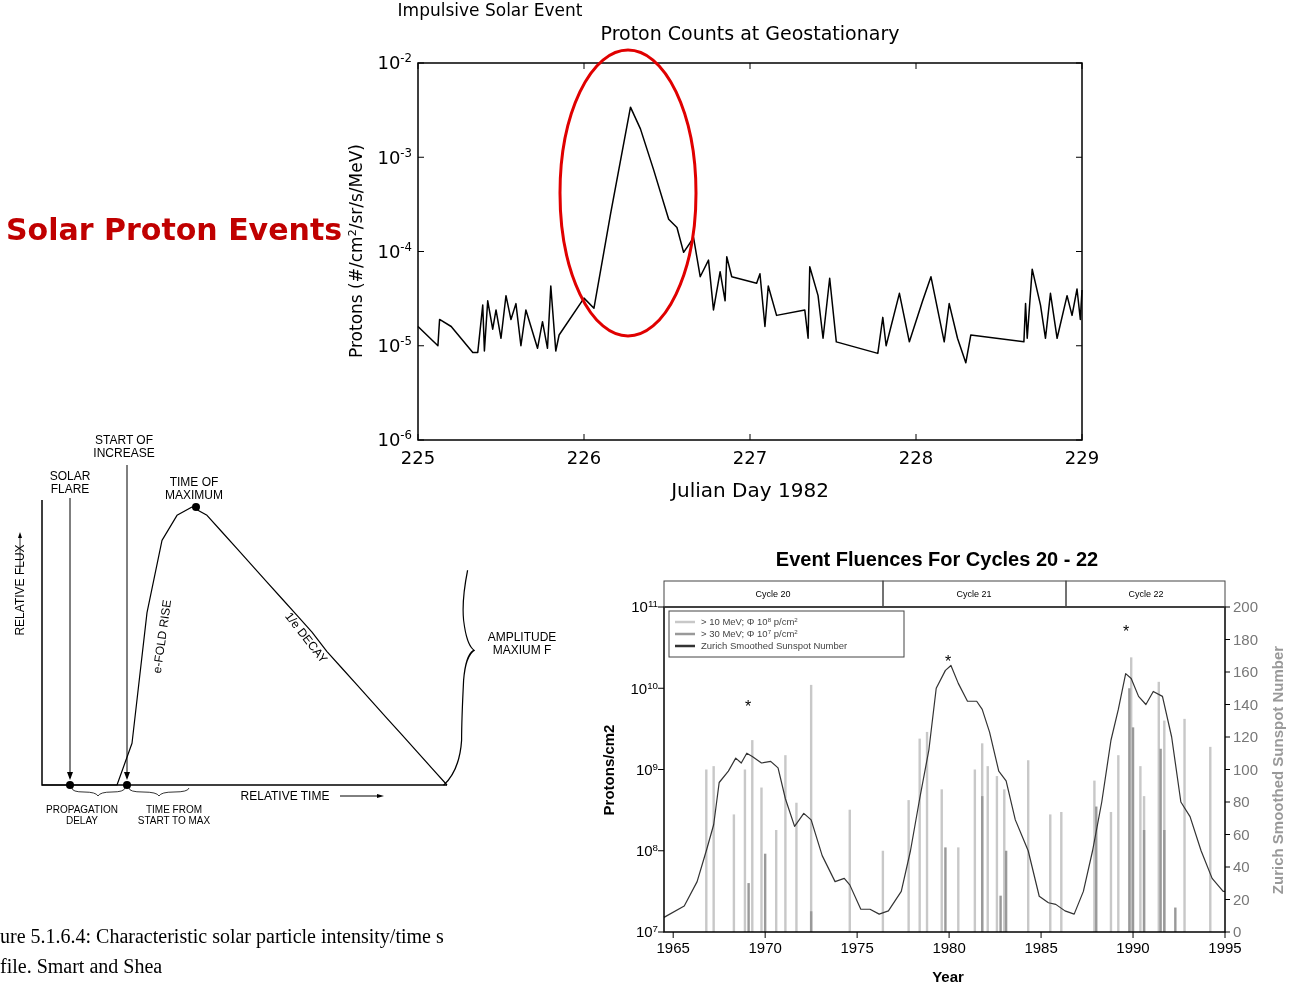 This screenshot has height=987, width=1293. I want to click on legend-label: > 30 MeV; Φ 10$^{7}$ p/cm$^{2}$, so click(750, 633).